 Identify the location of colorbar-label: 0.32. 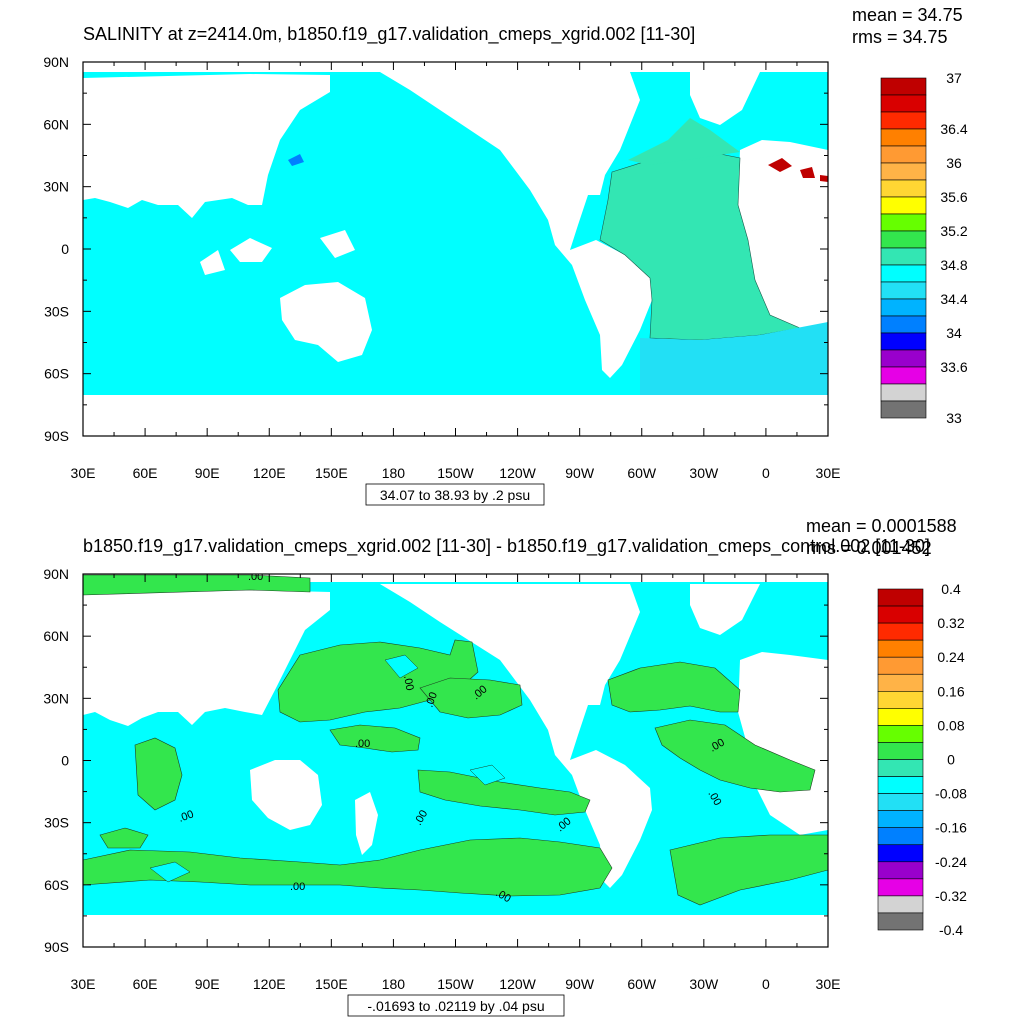
(950, 623).